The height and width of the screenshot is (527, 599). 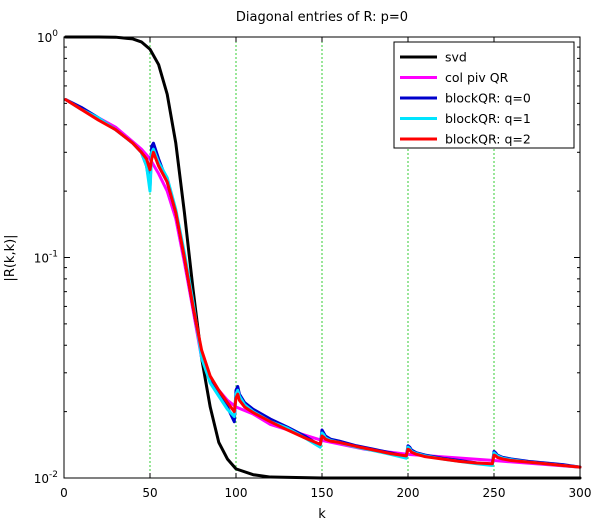 I want to click on legend-box, so click(x=484, y=95).